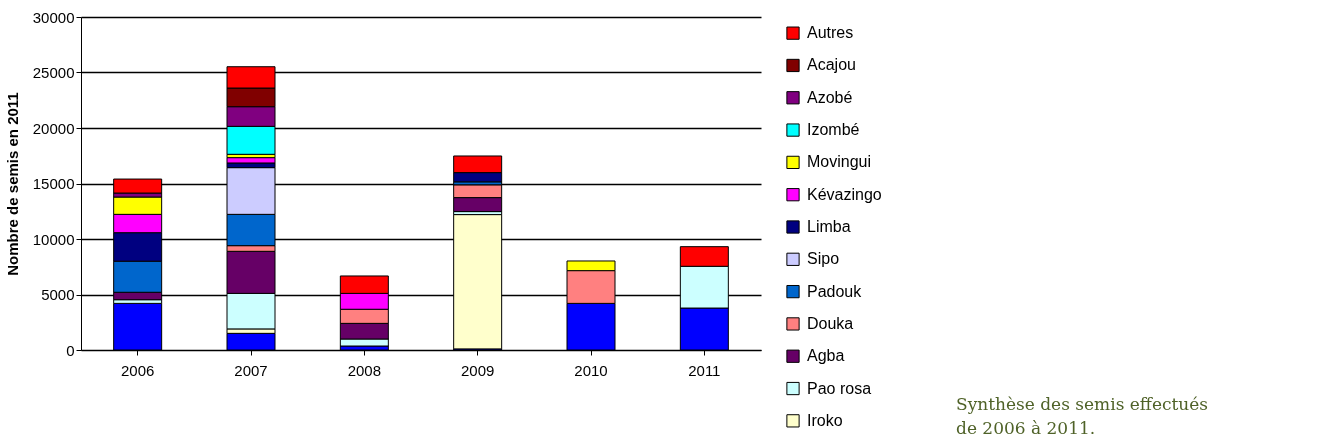  Describe the element at coordinates (364, 370) in the screenshot. I see `x-tick-label: 2008` at that location.